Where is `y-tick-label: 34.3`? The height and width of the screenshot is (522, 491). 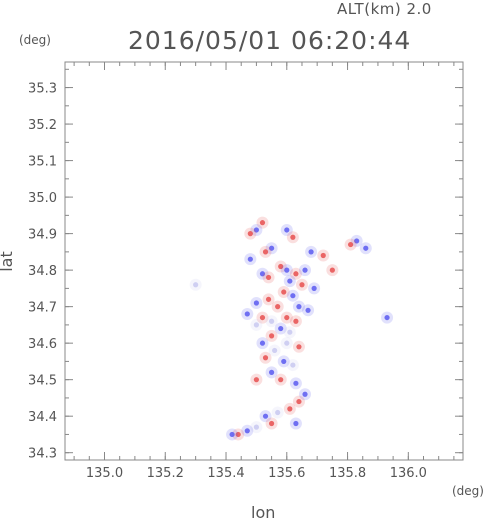 y-tick-label: 34.3 is located at coordinates (42, 454).